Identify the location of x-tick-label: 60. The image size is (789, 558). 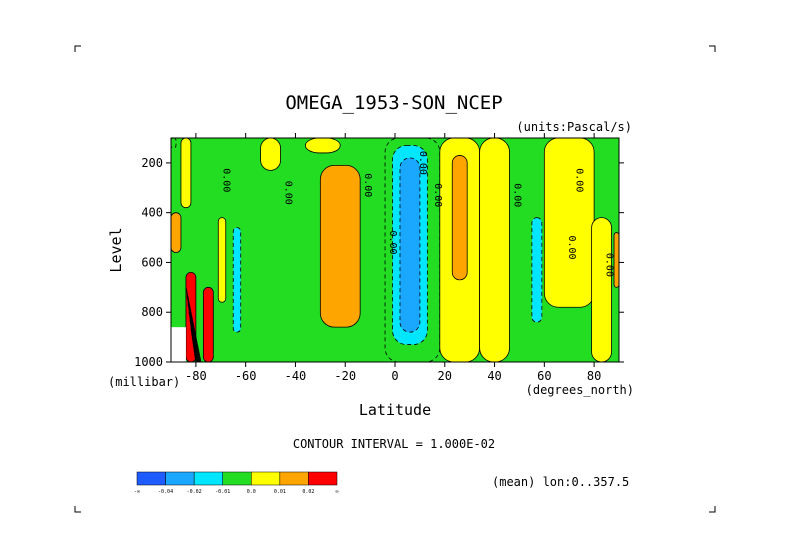
(544, 376).